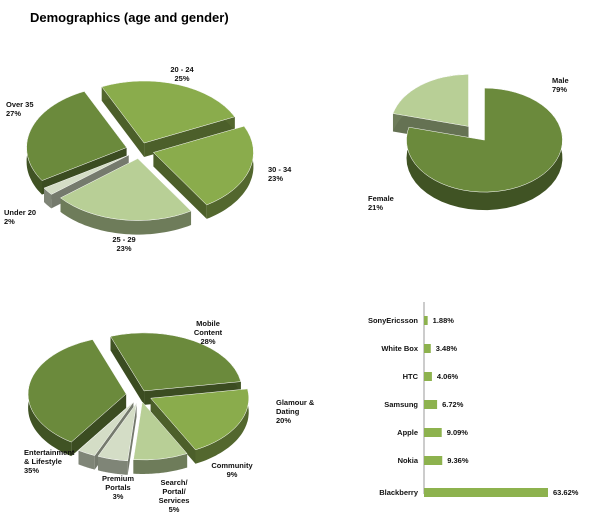 The height and width of the screenshot is (518, 594). Describe the element at coordinates (431, 404) in the screenshot. I see `bar-samsung` at that location.